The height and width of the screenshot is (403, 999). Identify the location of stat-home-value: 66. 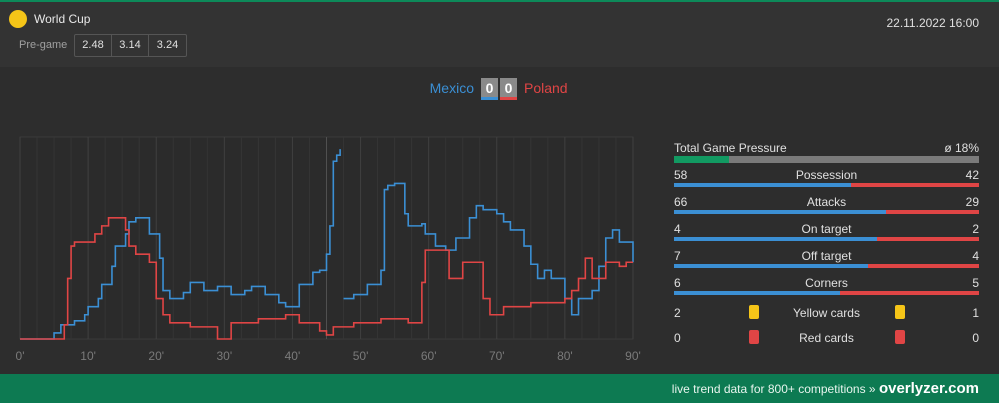
(681, 202).